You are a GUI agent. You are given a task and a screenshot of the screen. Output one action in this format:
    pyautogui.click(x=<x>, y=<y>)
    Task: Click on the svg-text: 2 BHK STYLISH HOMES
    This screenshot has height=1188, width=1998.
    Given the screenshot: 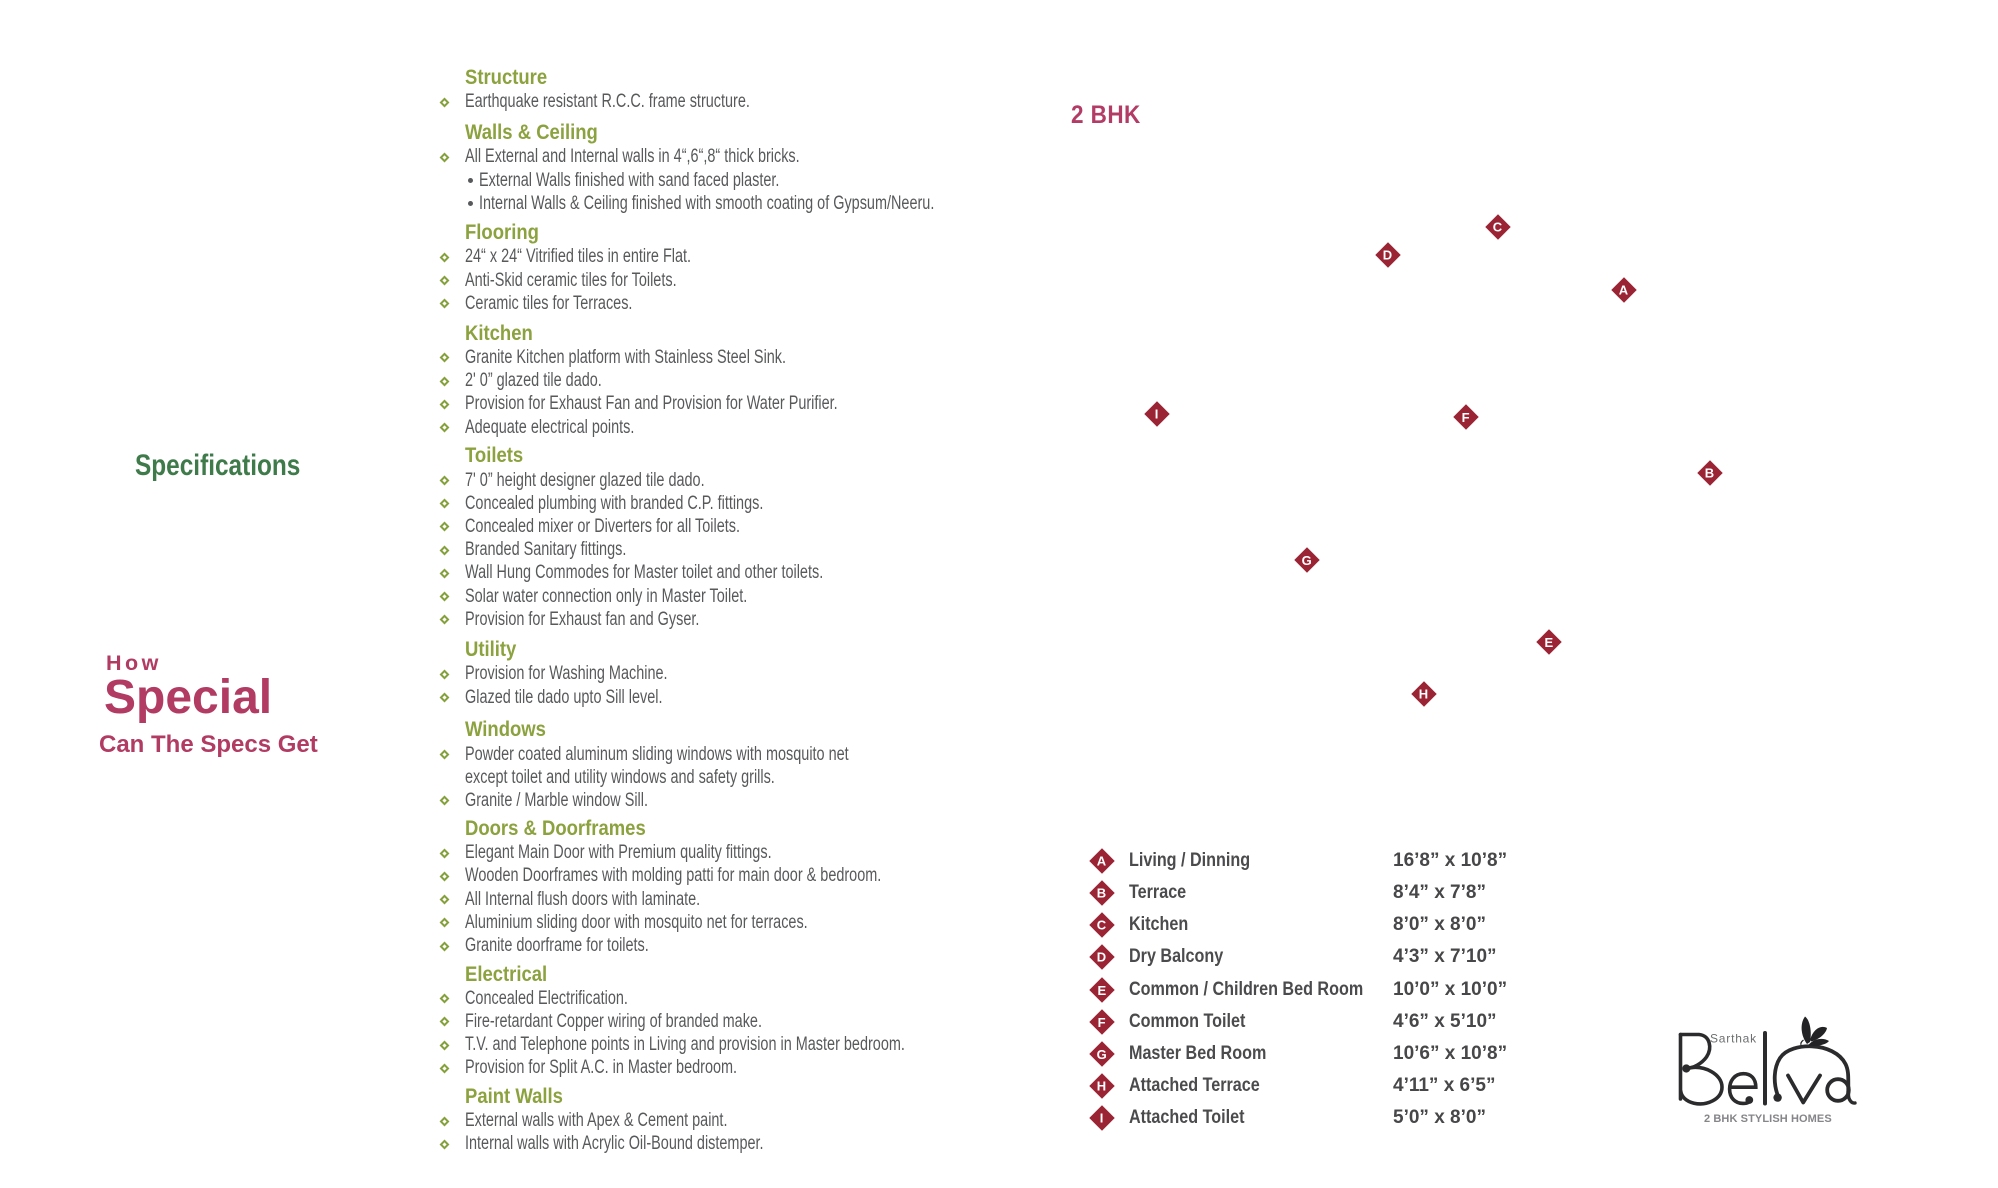 What is the action you would take?
    pyautogui.click(x=1768, y=1119)
    